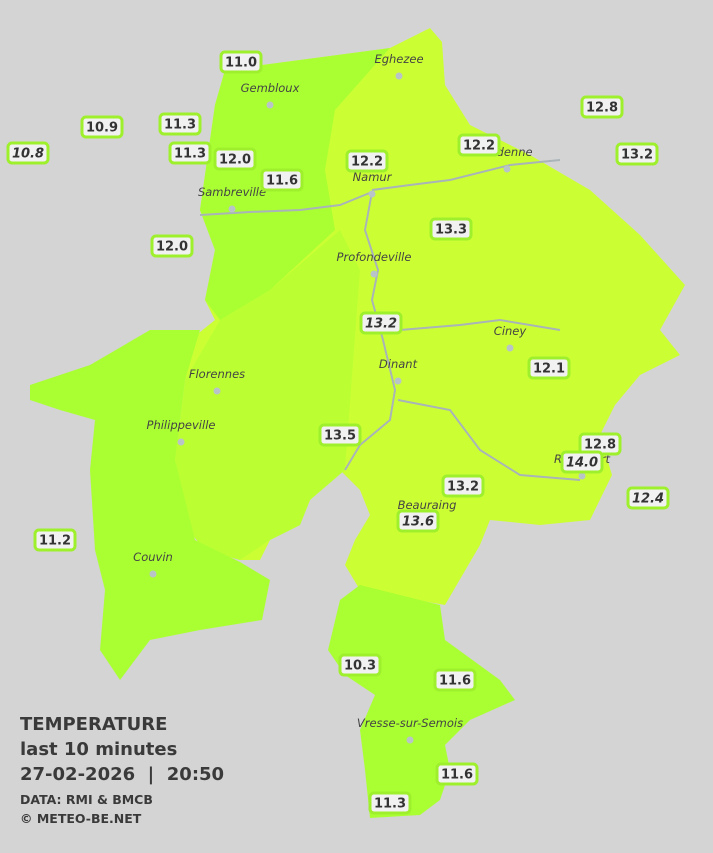 The width and height of the screenshot is (713, 853). I want to click on station-value: 13.6, so click(418, 522).